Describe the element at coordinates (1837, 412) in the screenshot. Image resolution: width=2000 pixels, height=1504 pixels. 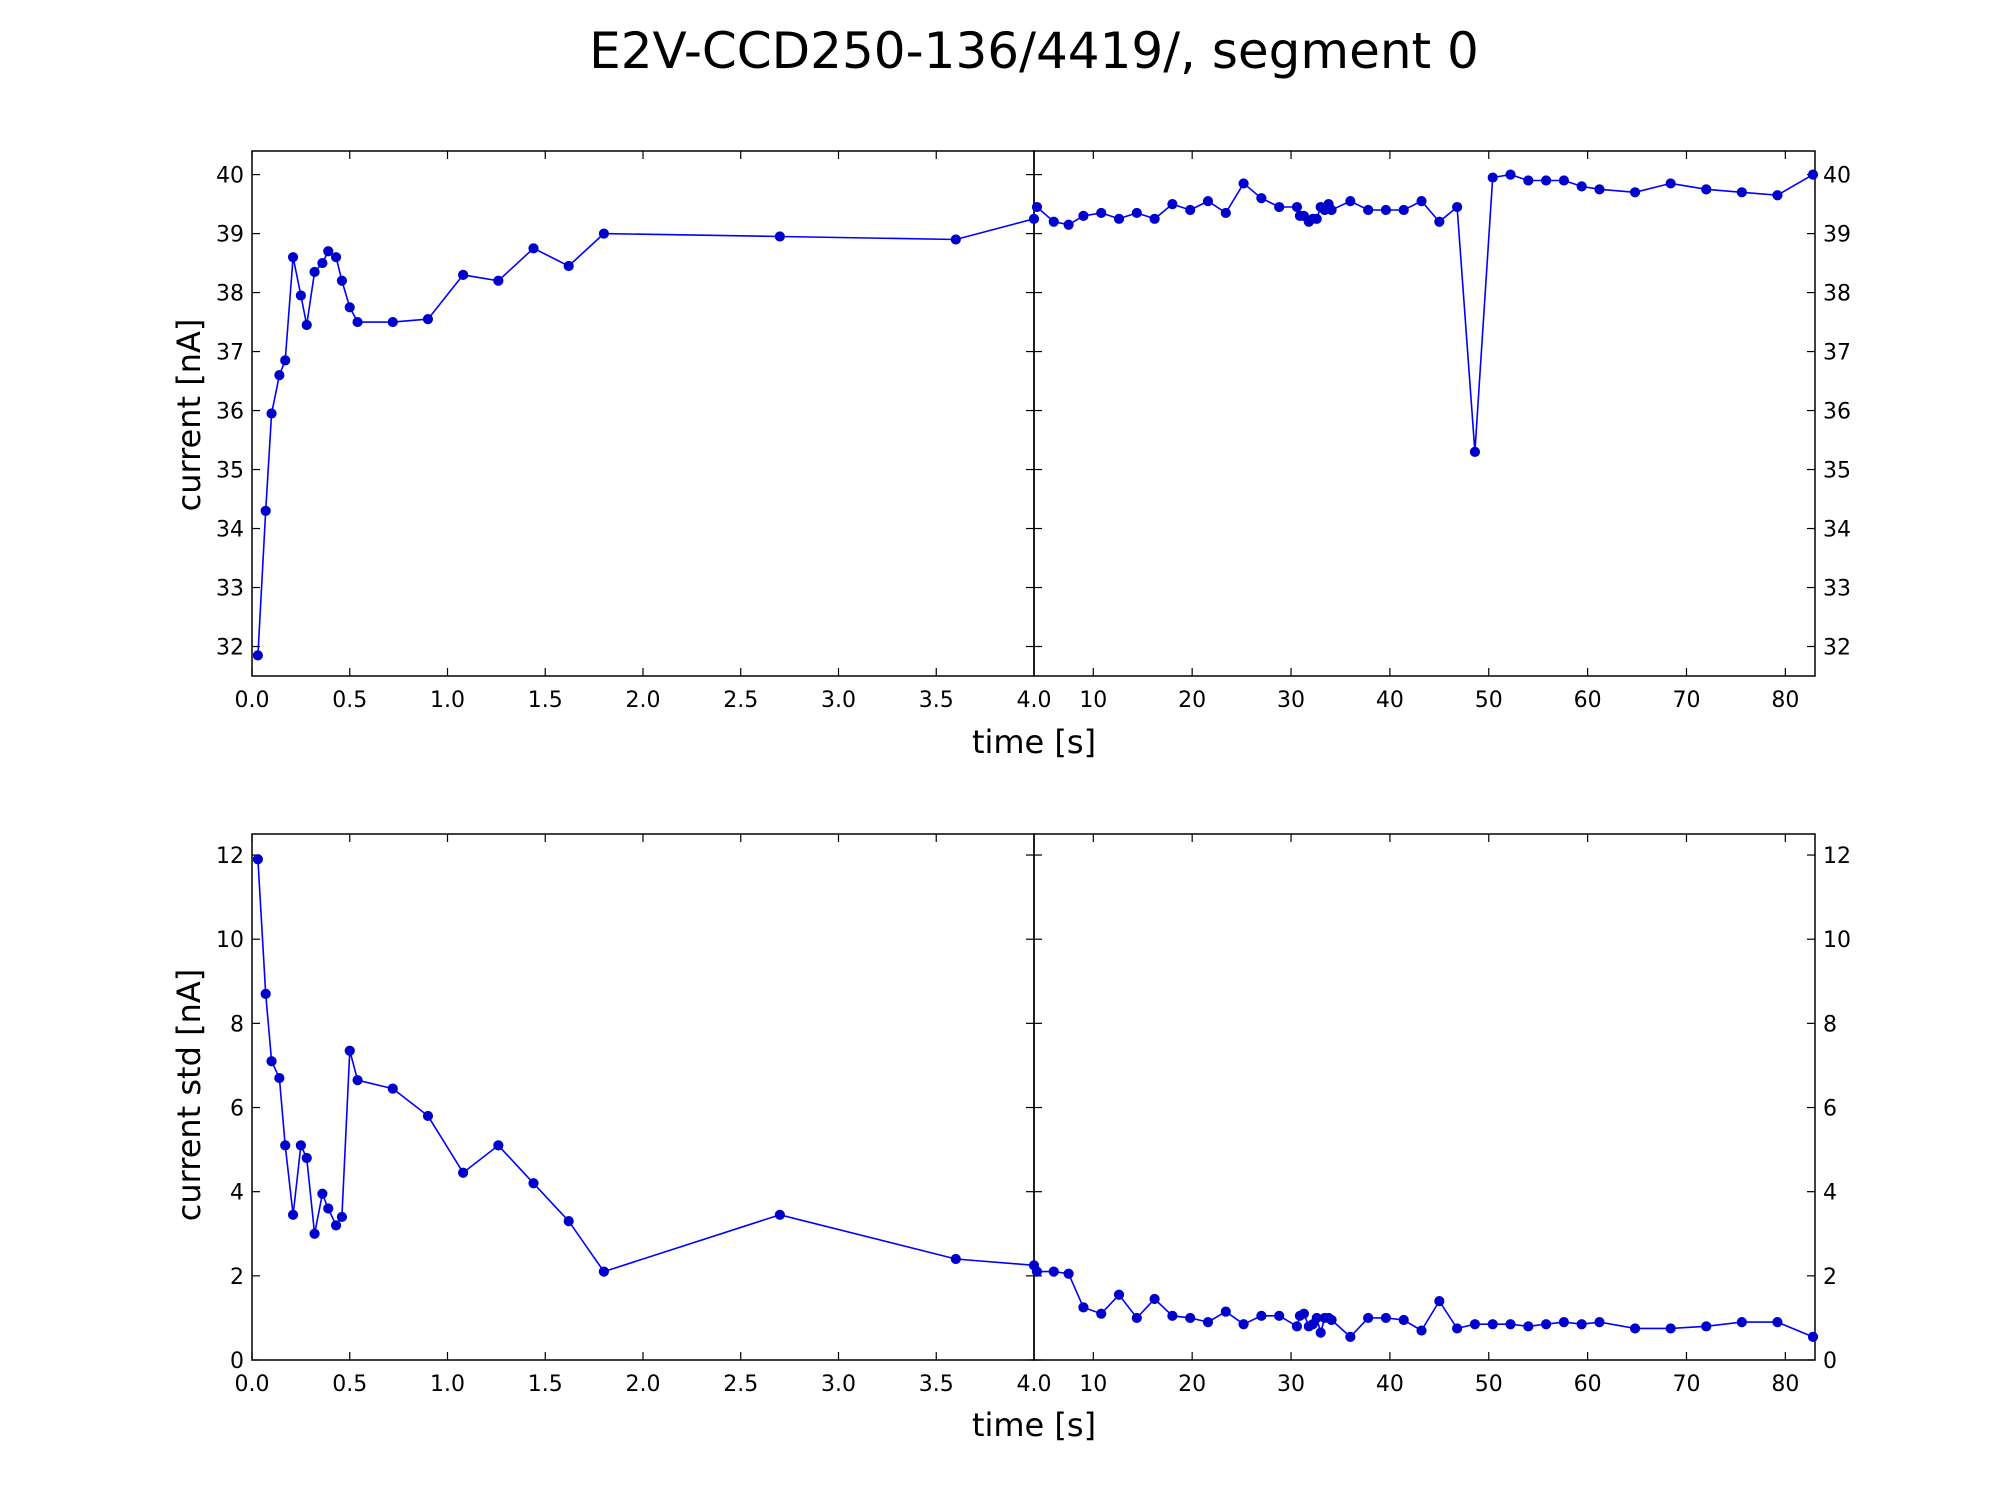
I see `y-tick-label-right: 36` at that location.